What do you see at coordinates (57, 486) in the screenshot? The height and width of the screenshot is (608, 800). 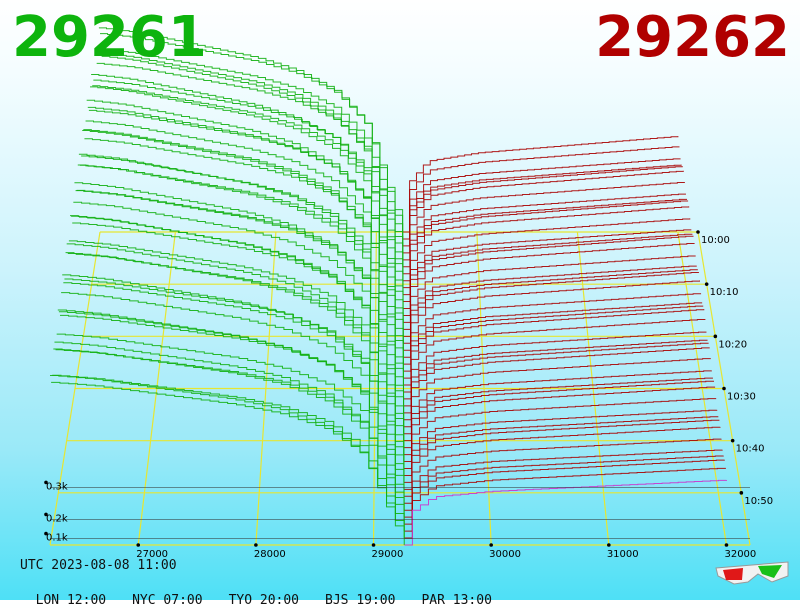 I see `depth-tick-label: 0.3k` at bounding box center [57, 486].